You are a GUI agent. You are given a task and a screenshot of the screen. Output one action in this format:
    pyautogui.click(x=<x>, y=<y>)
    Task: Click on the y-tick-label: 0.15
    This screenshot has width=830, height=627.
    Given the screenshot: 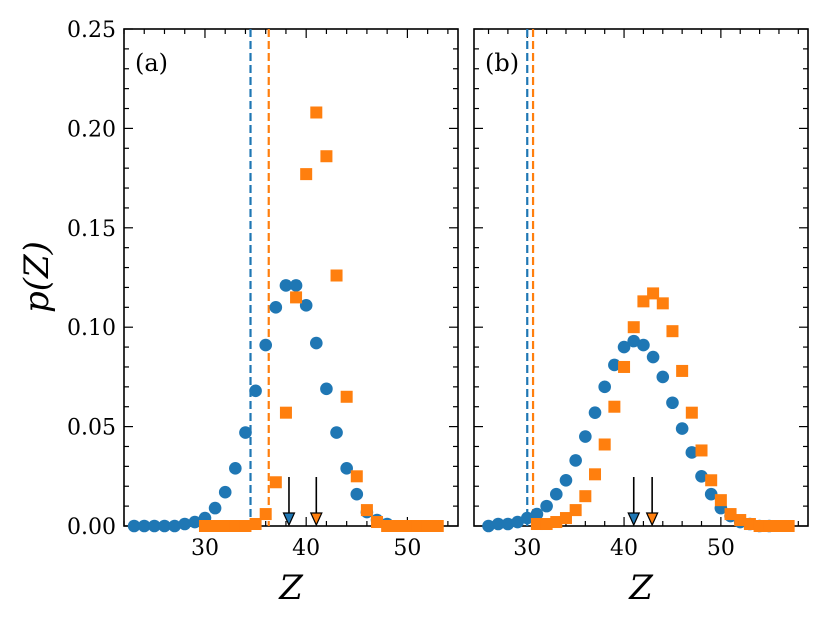 What is the action you would take?
    pyautogui.click(x=91, y=229)
    